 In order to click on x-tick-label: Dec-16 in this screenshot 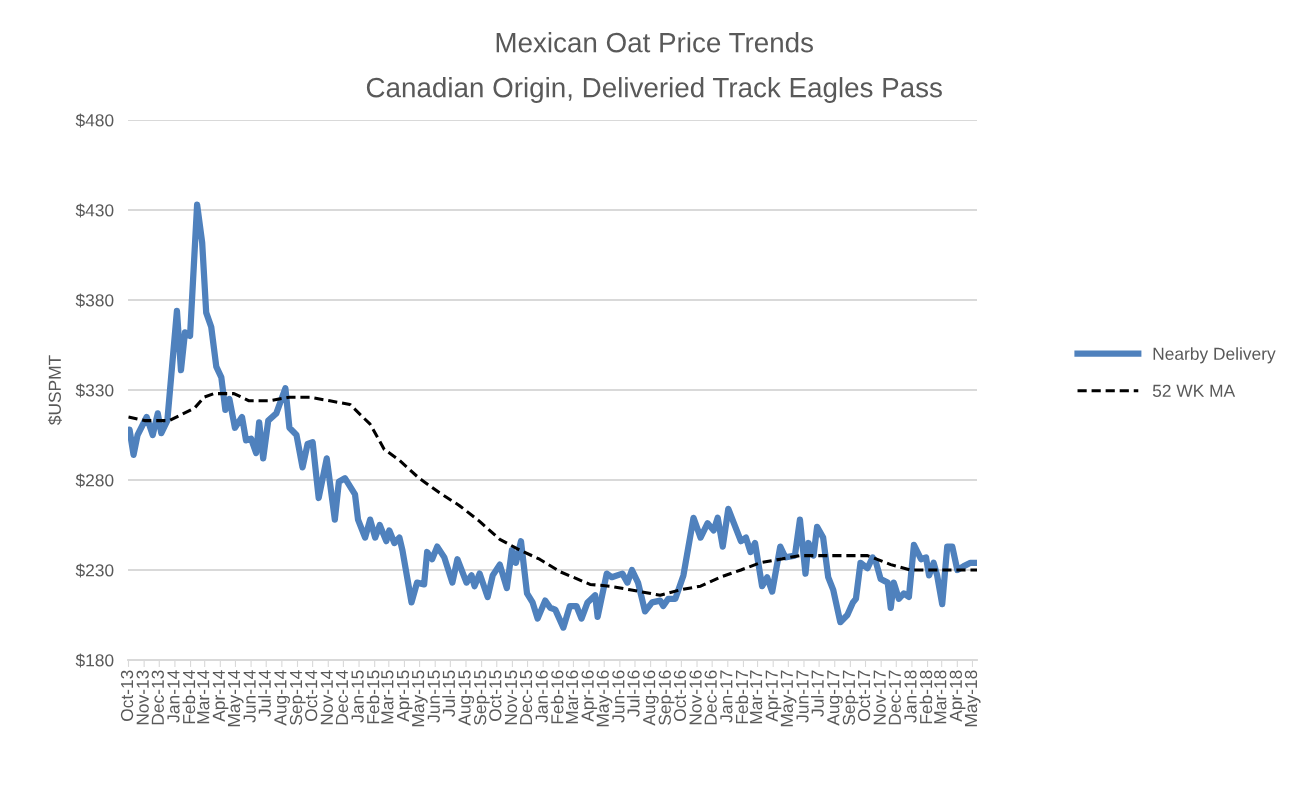, I will do `click(710, 697)`.